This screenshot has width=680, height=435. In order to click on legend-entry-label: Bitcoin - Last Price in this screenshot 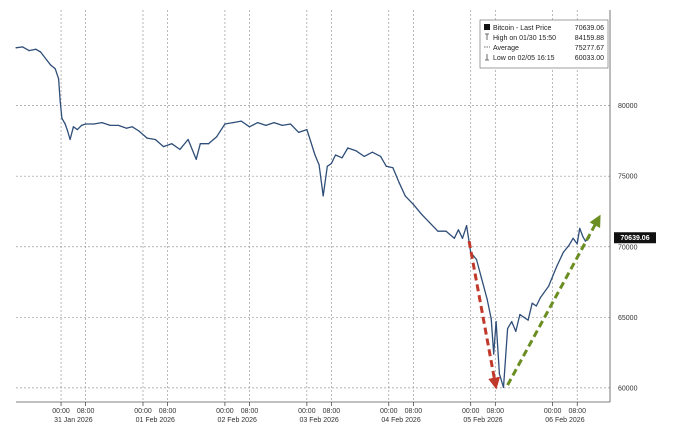, I will do `click(522, 28)`.